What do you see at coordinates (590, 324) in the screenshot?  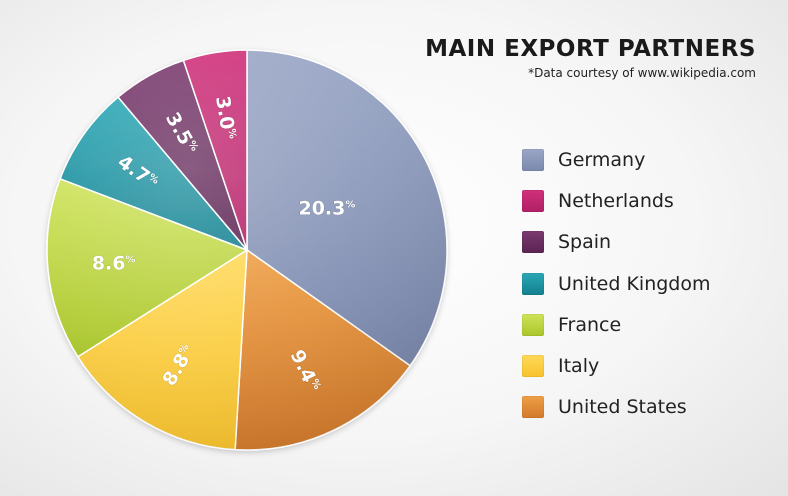 I see `legend-label: France` at bounding box center [590, 324].